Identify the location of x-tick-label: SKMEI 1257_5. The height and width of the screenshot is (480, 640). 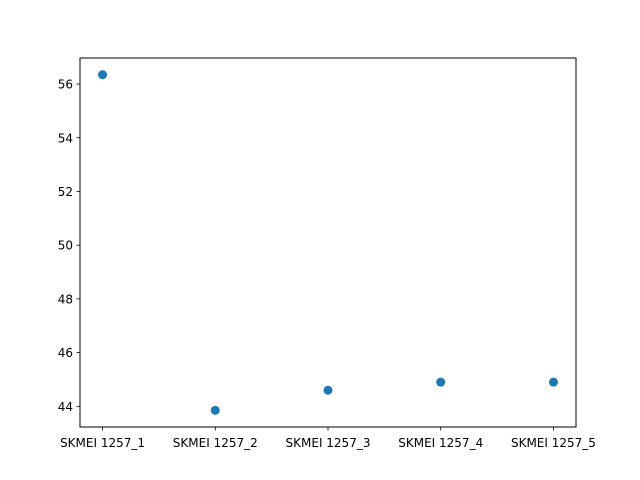
(553, 443).